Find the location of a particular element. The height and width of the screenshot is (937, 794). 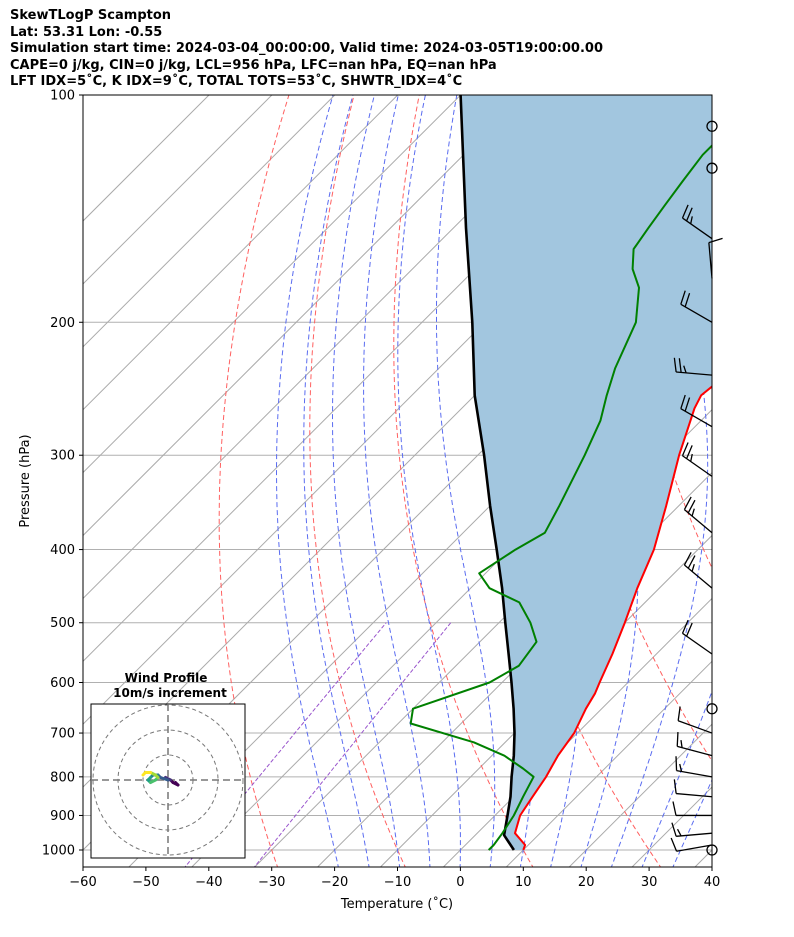

x-tick-label: −40 is located at coordinates (208, 882).